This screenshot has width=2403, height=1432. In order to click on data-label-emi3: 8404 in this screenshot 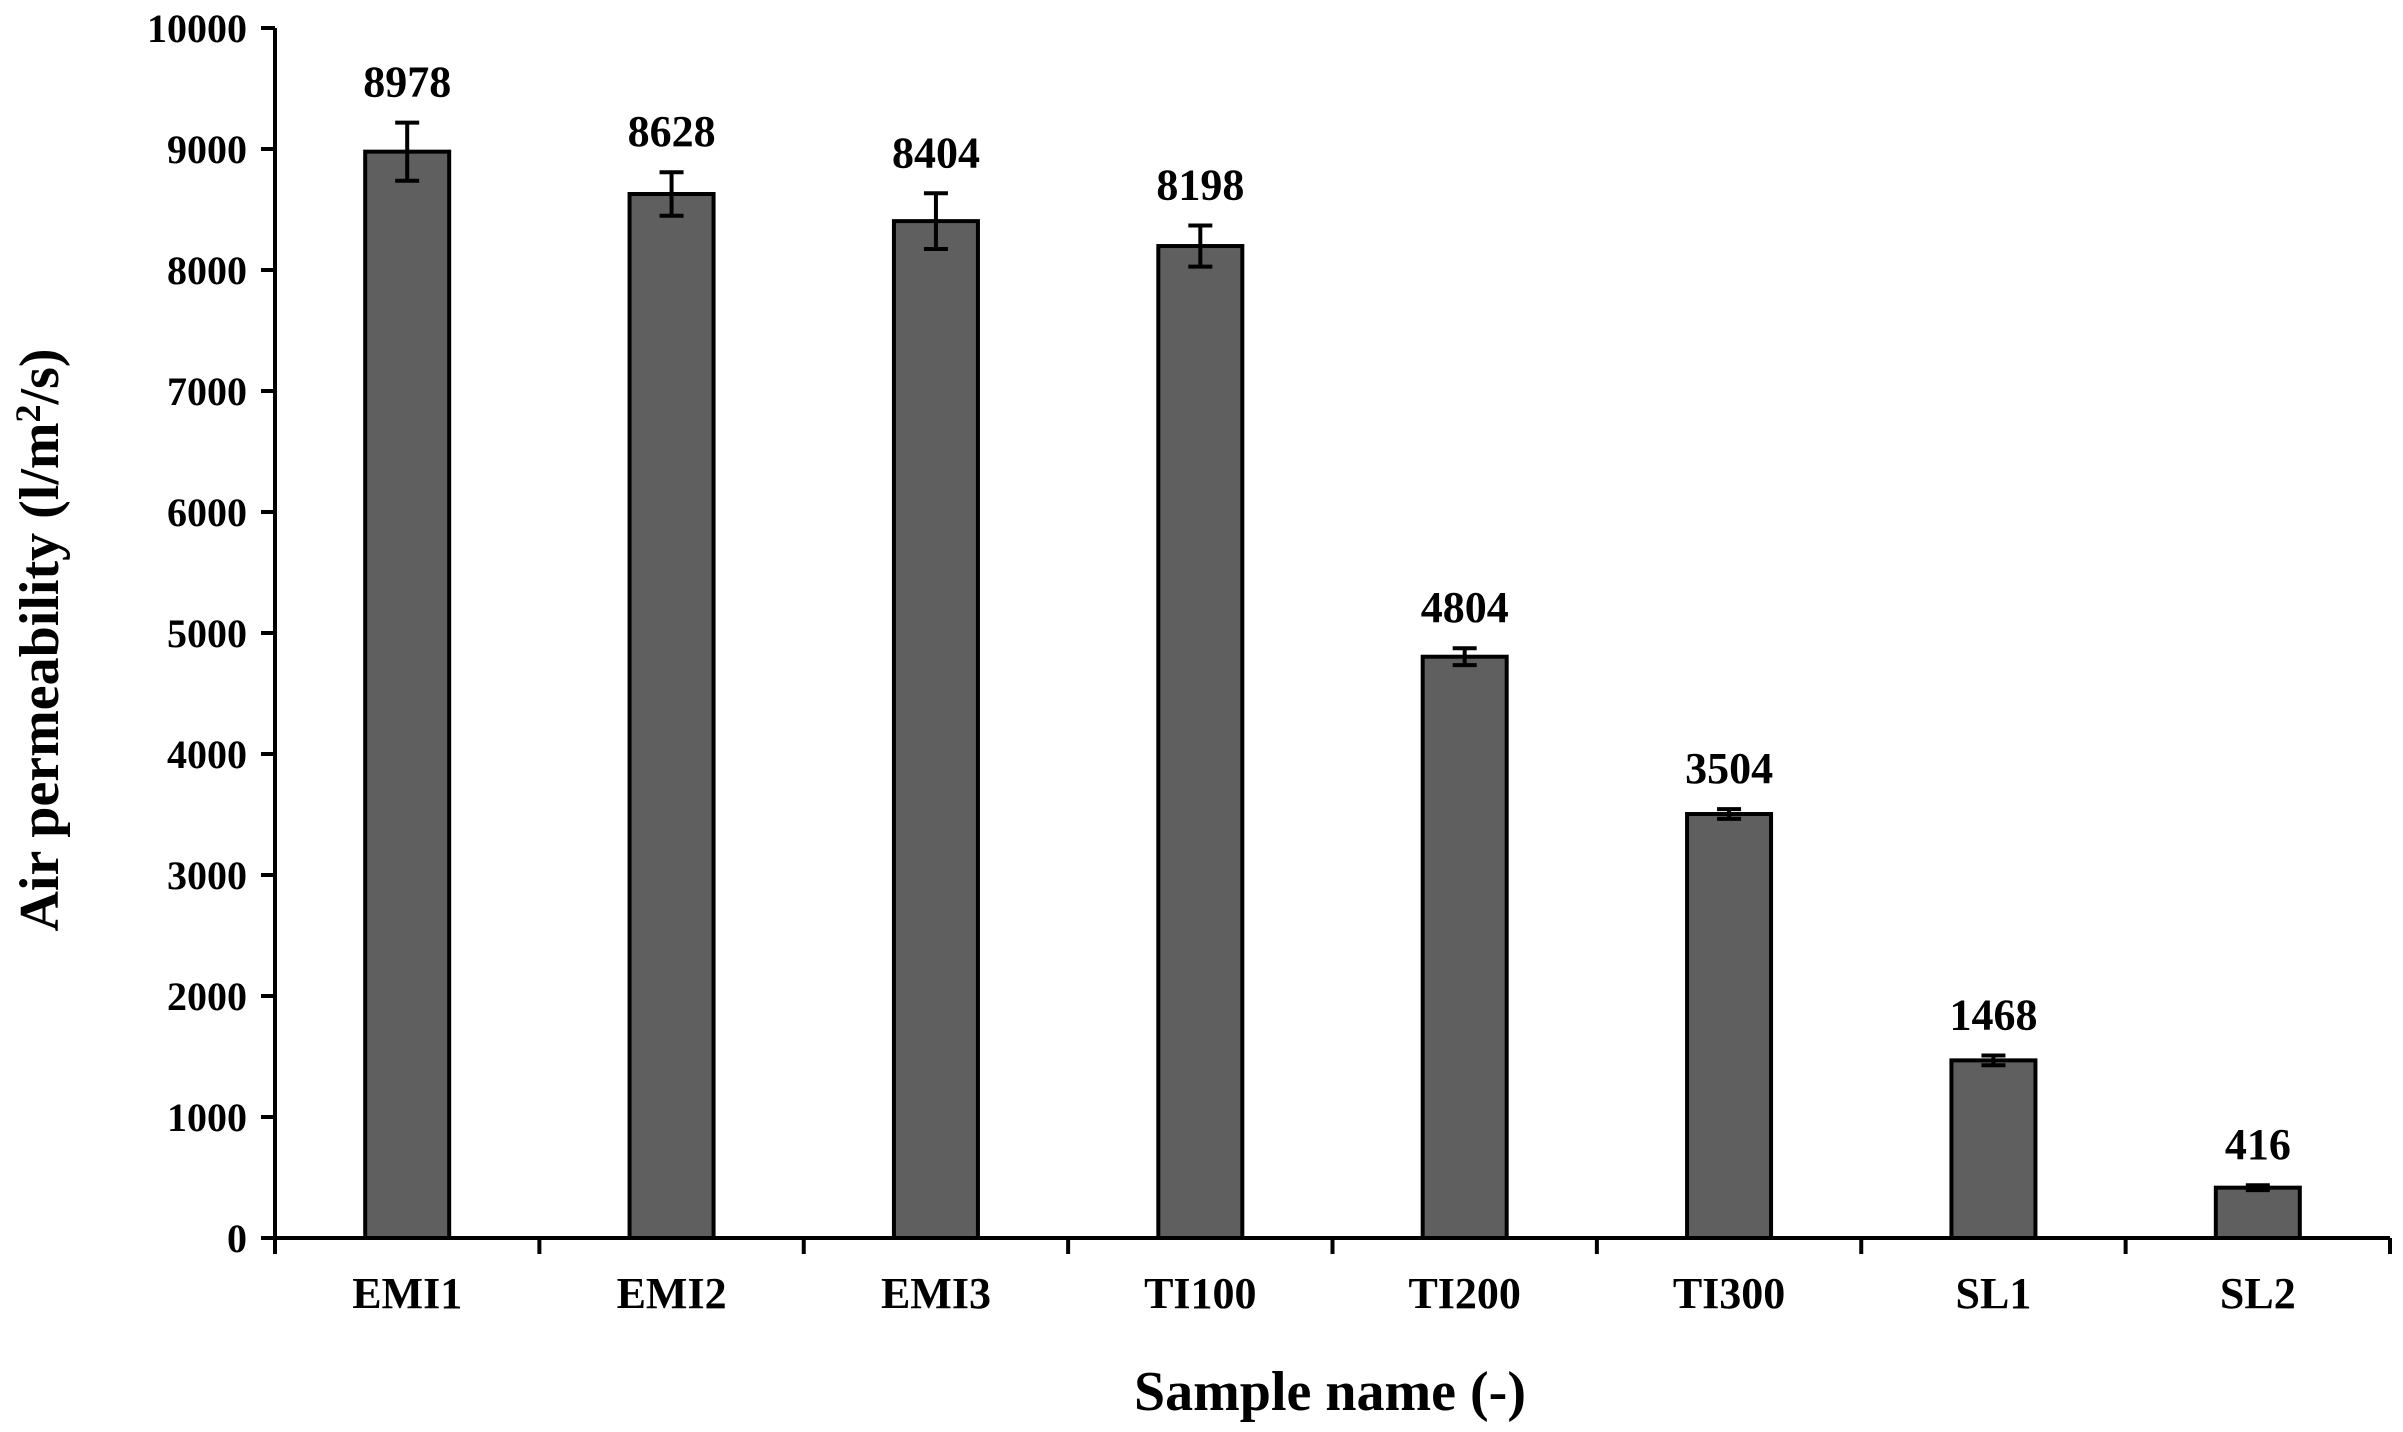, I will do `click(936, 152)`.